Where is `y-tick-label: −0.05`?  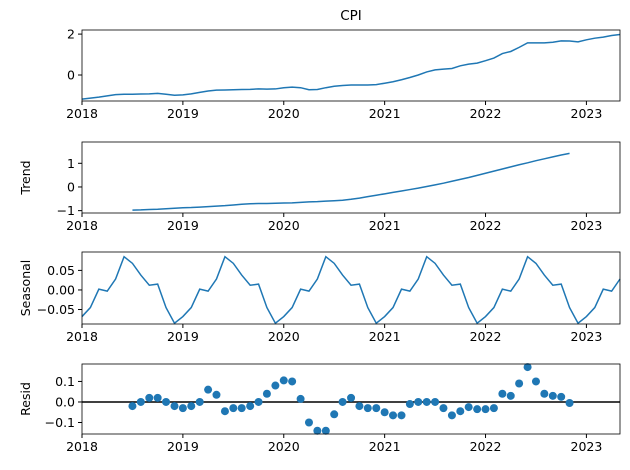
y-tick-label: −0.05 is located at coordinates (56, 309).